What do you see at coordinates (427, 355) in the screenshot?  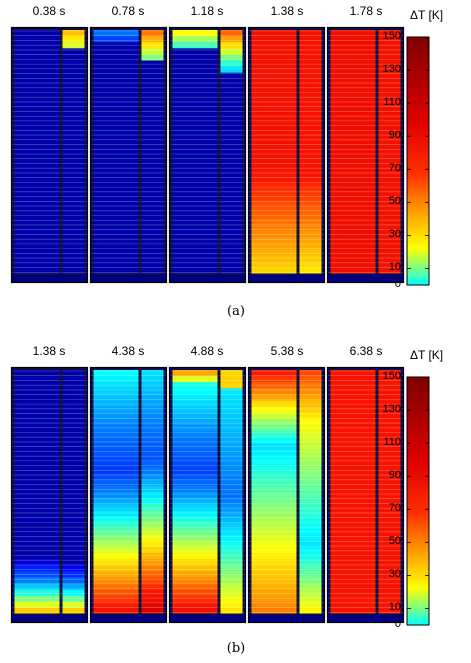 I see `colorbar-unit-b: ΔT [K]` at bounding box center [427, 355].